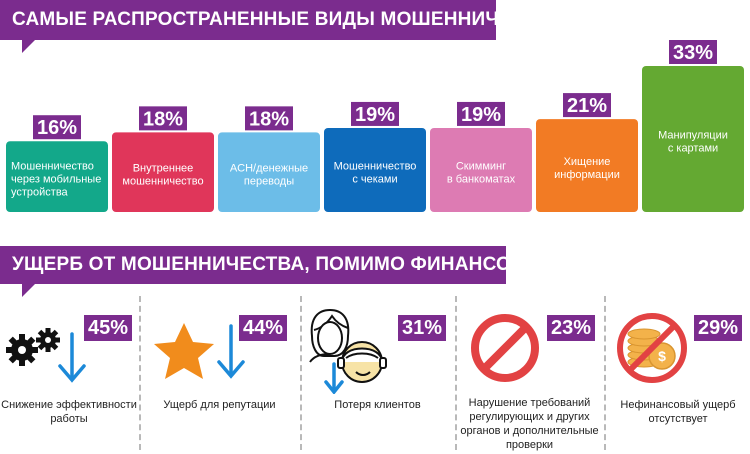  What do you see at coordinates (678, 412) in the screenshot?
I see `damage-caption: Нефинансовый ущерб отсутствует` at bounding box center [678, 412].